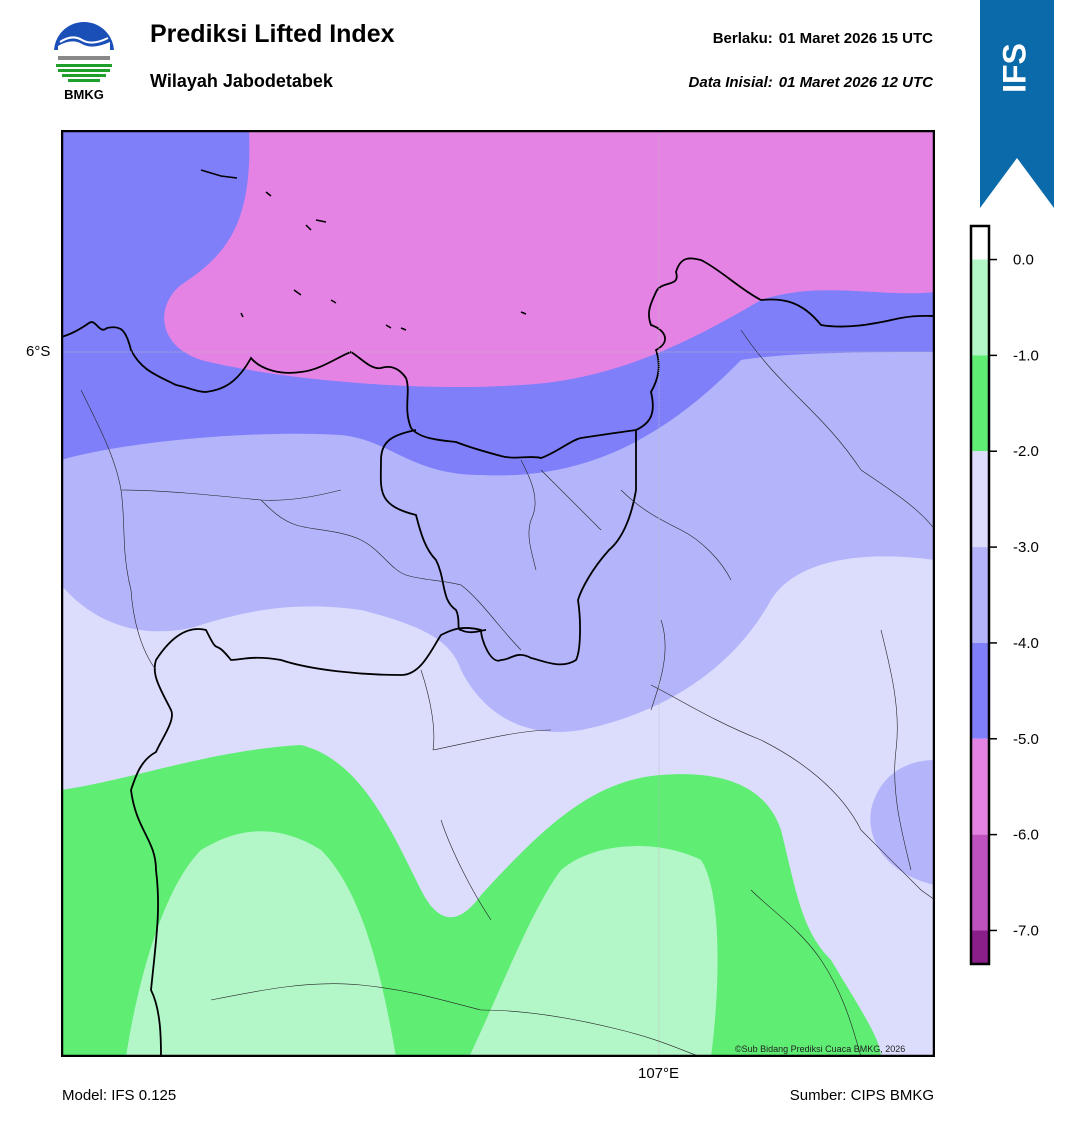  Describe the element at coordinates (1014, 68) in the screenshot. I see `ribbon-label: IFS` at that location.